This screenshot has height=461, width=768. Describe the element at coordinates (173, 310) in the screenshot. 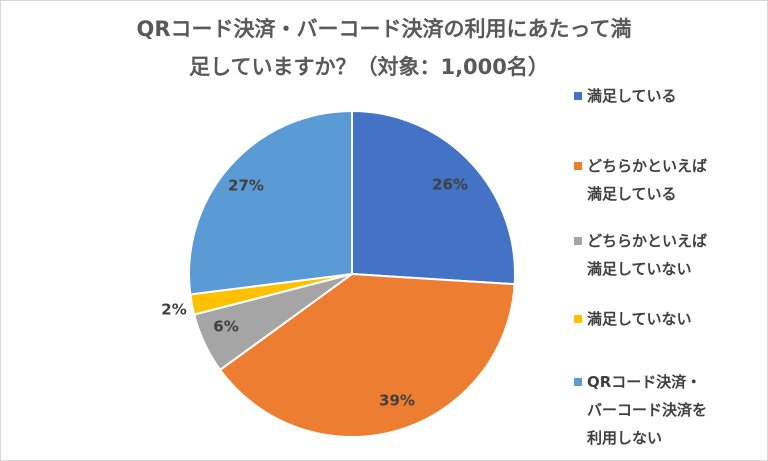

I see `data-label-4: 2%` at that location.